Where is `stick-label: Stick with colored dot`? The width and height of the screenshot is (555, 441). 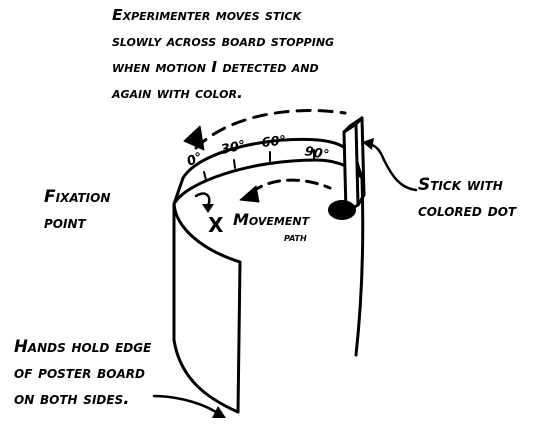 stick-label: Stick with colored dot is located at coordinates (467, 198).